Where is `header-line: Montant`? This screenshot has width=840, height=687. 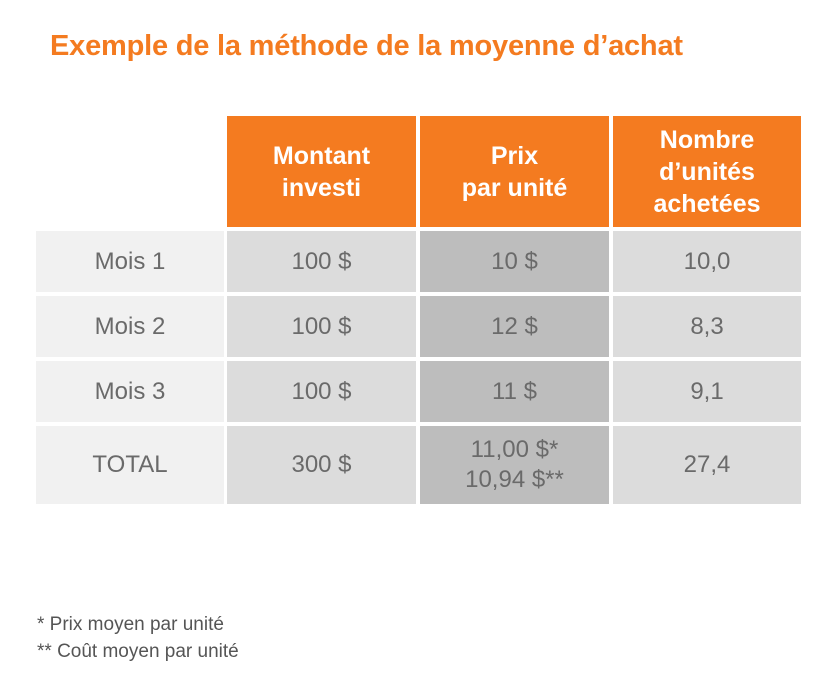 header-line: Montant is located at coordinates (321, 155).